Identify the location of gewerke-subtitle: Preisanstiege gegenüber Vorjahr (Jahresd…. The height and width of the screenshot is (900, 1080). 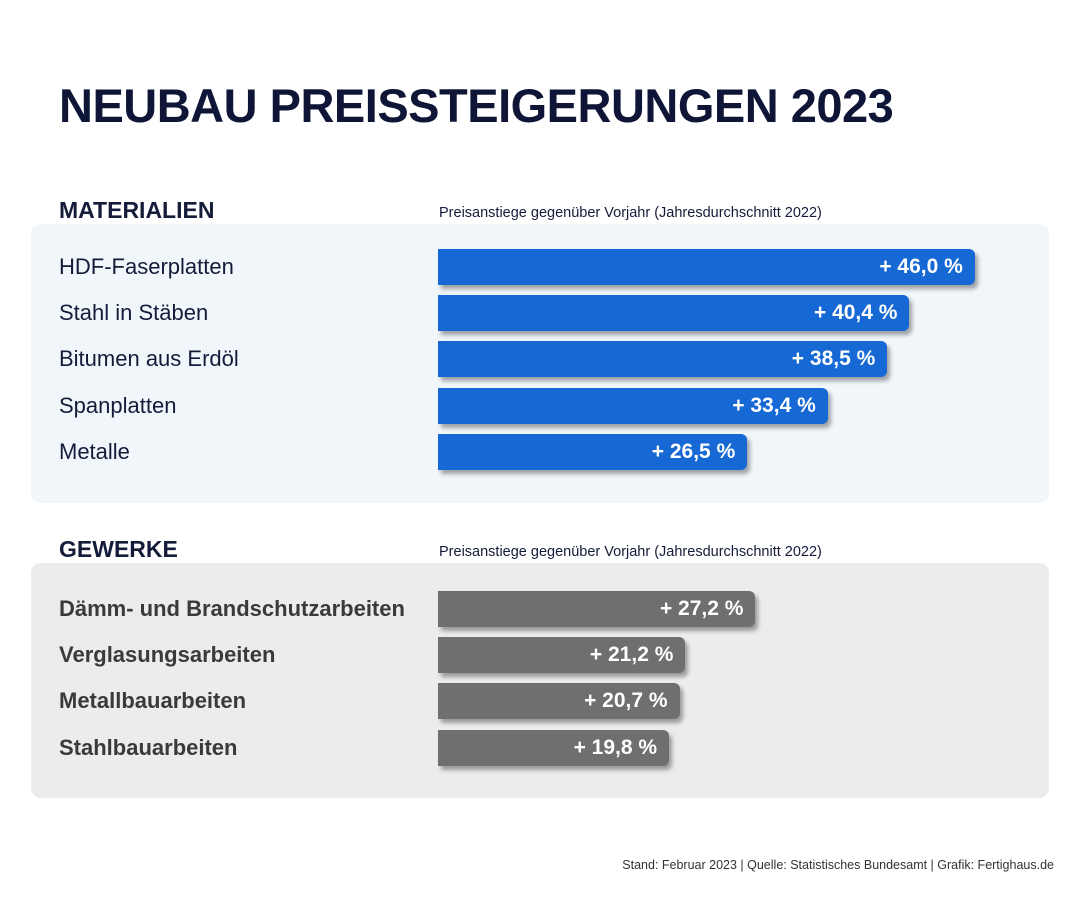
(630, 552).